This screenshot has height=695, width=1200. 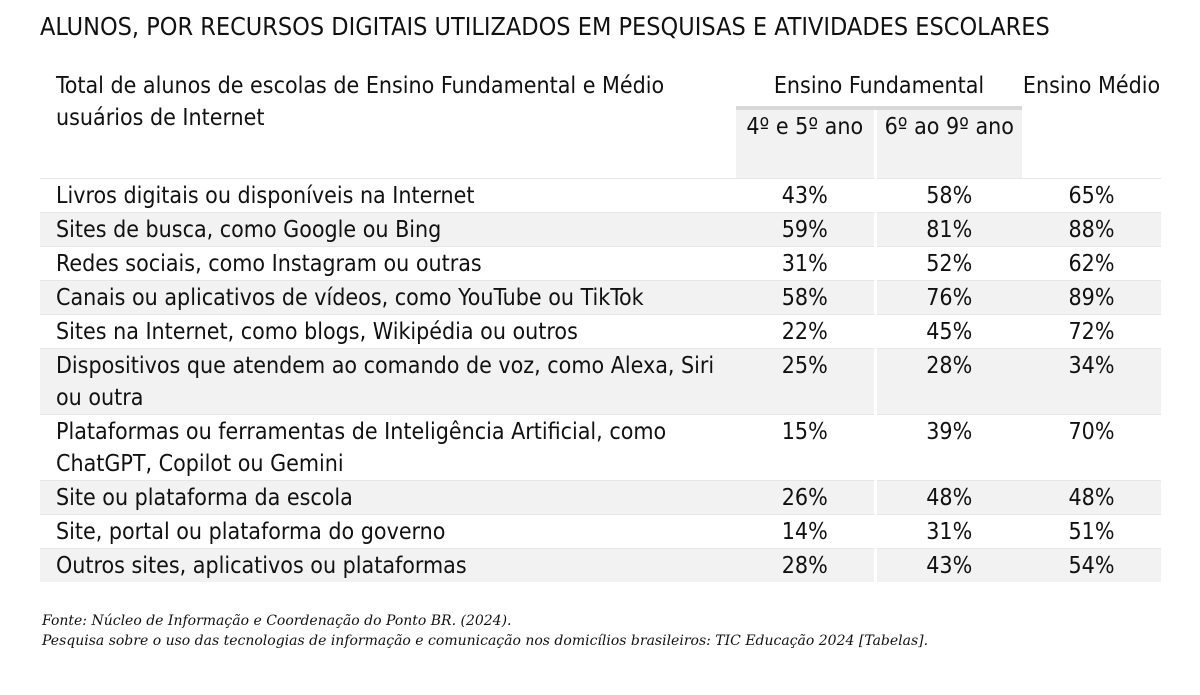 What do you see at coordinates (388, 531) in the screenshot?
I see `row-label: Site, portal ou plataforma do governo` at bounding box center [388, 531].